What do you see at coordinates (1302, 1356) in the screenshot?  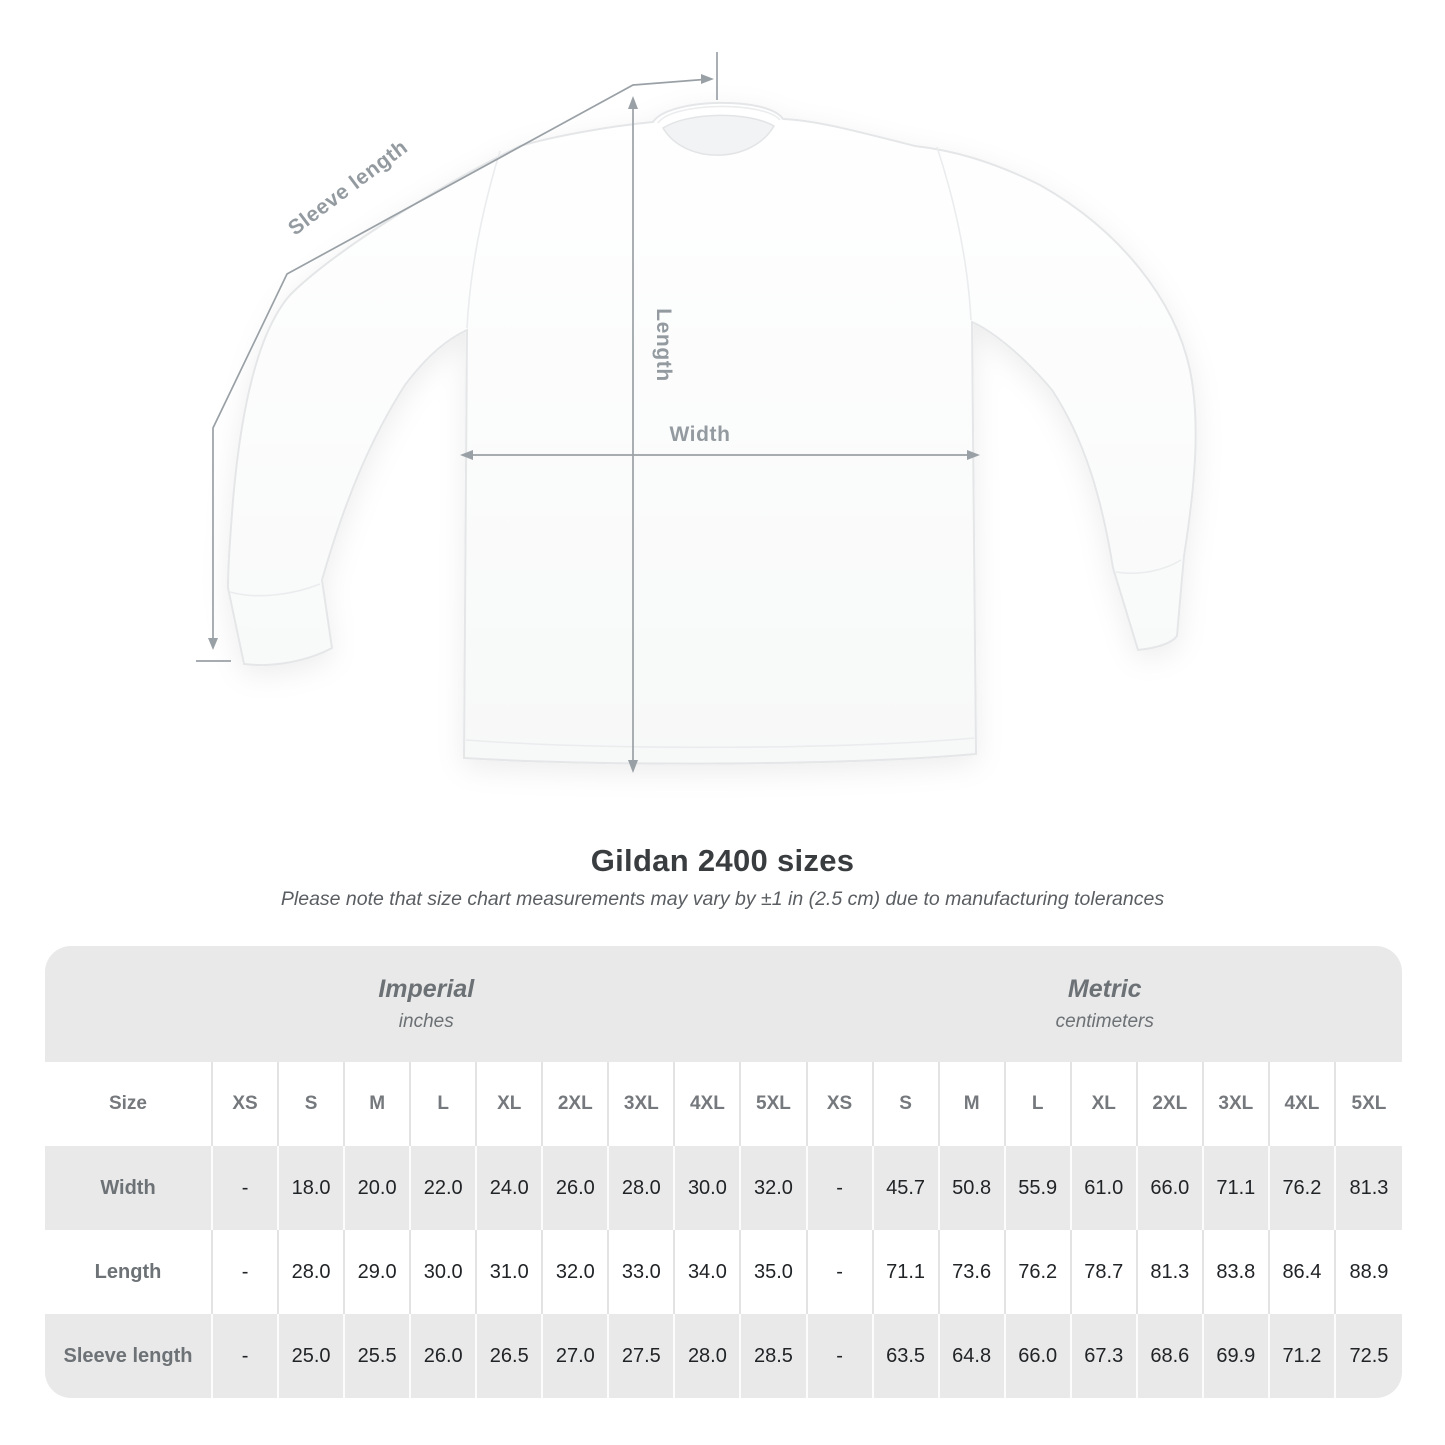 I see `value-cell: 71.2` at bounding box center [1302, 1356].